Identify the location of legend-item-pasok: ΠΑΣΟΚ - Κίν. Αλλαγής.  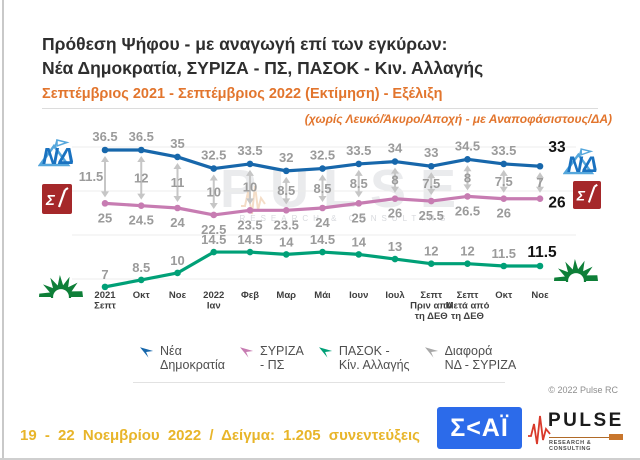
(364, 358).